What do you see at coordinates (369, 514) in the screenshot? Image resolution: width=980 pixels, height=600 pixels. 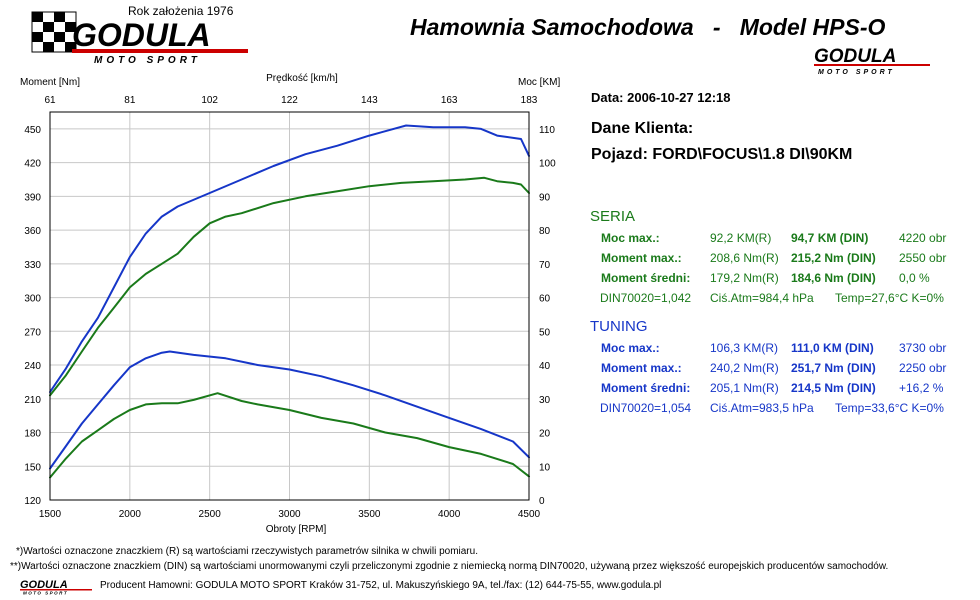 I see `x-tick-label: 3500` at bounding box center [369, 514].